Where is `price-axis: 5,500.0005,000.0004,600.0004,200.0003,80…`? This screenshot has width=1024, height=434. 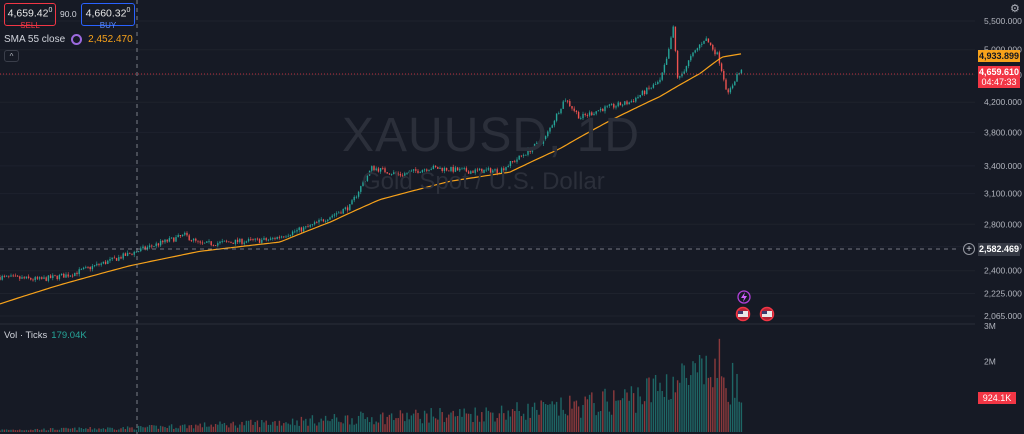
price-axis: 5,500.0005,000.0004,600.0004,200.0003,80… is located at coordinates (1003, 168).